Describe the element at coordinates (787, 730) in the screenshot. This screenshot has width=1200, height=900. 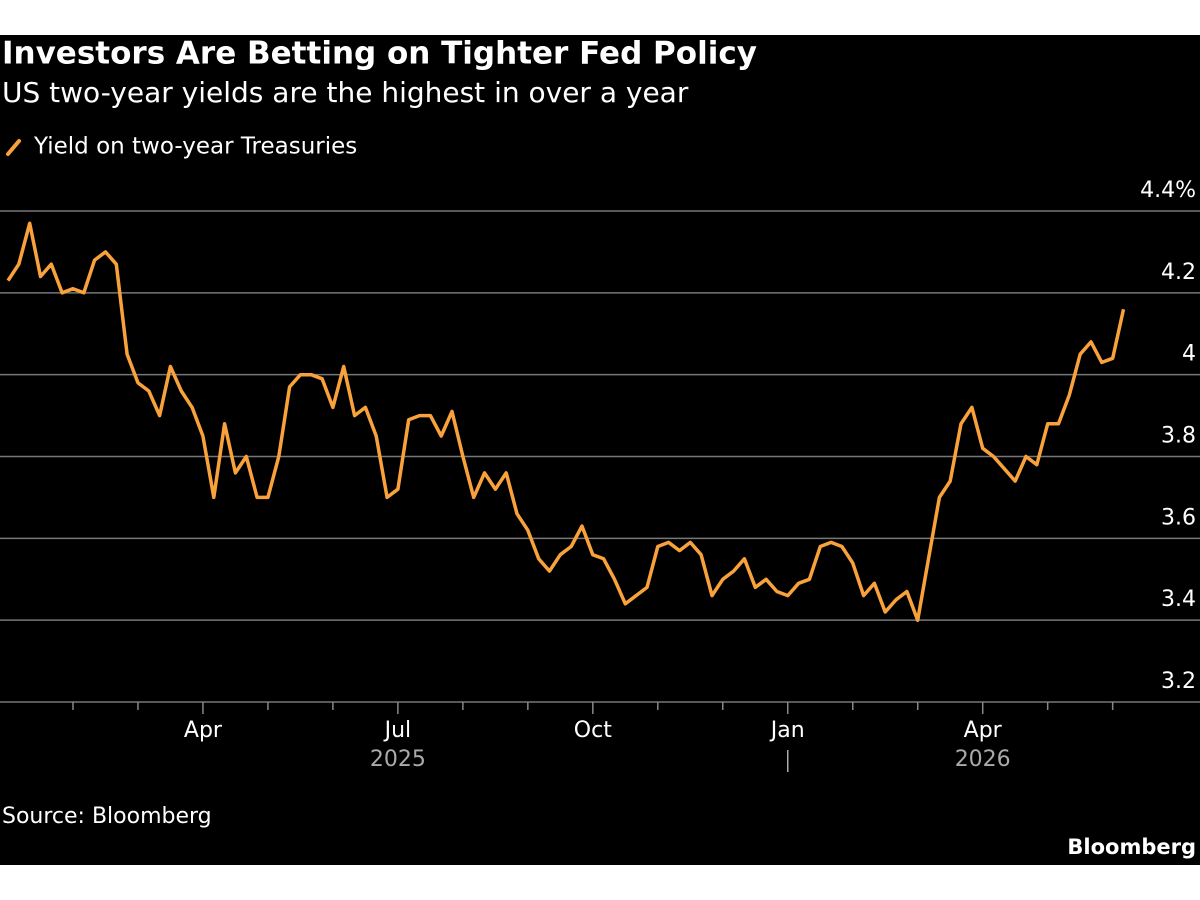
I see `x-tick-label: Jan` at that location.